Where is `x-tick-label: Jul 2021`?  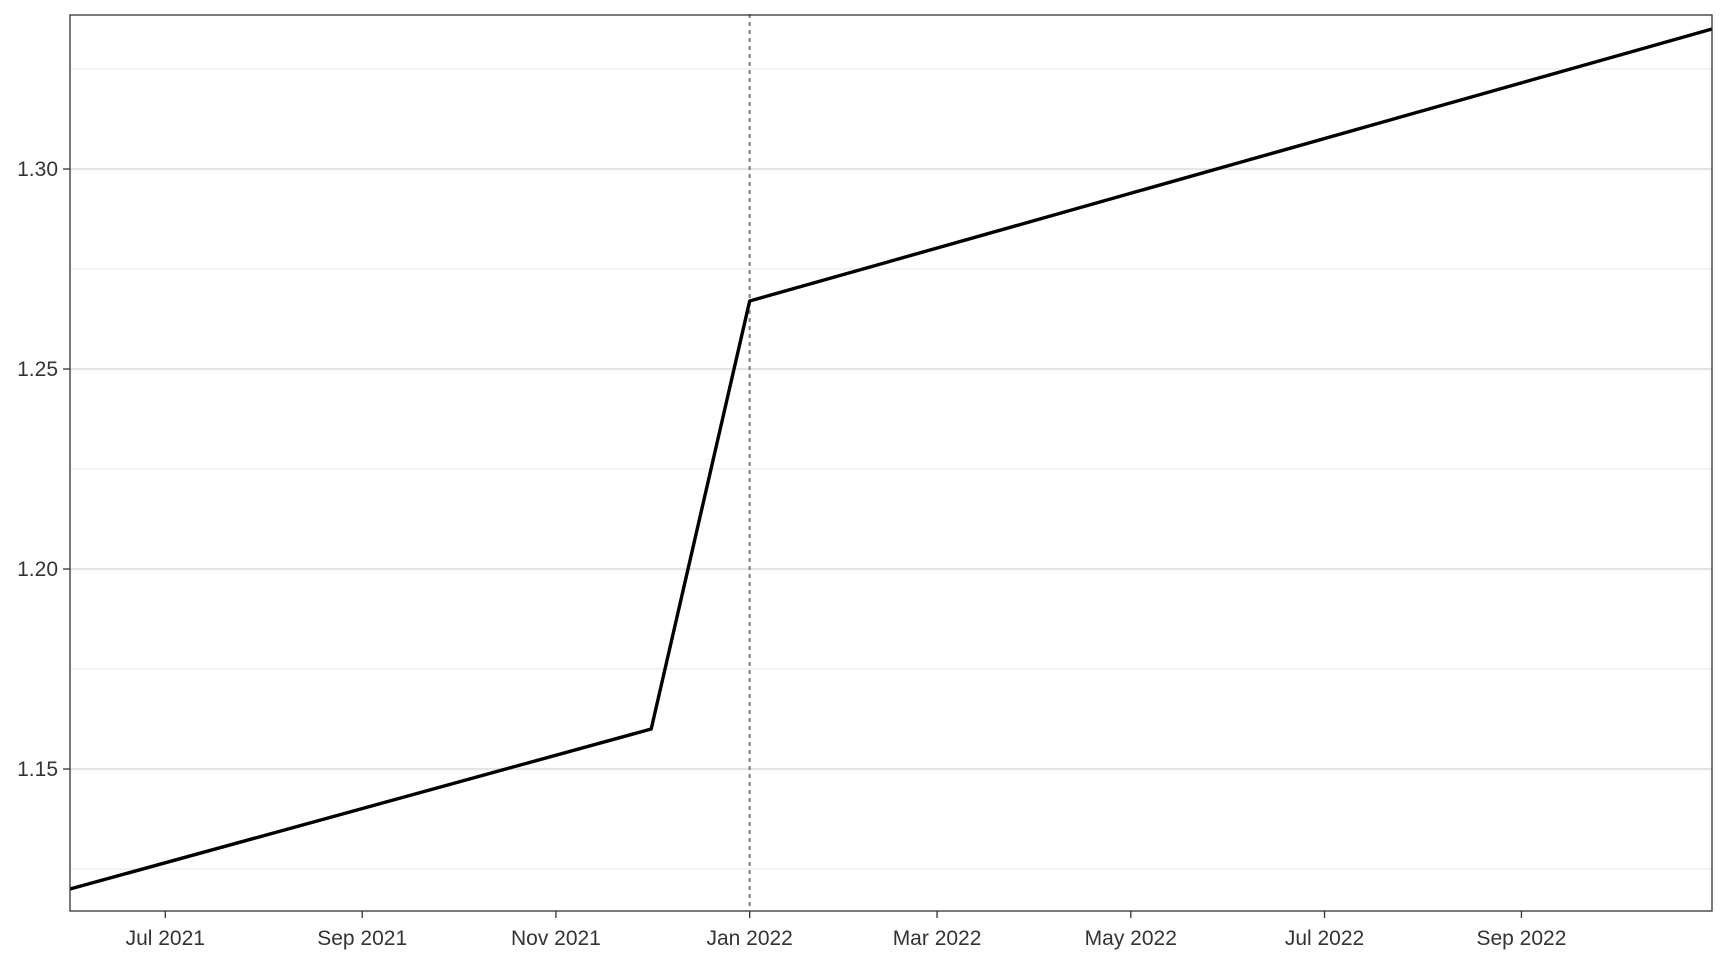 x-tick-label: Jul 2021 is located at coordinates (165, 938).